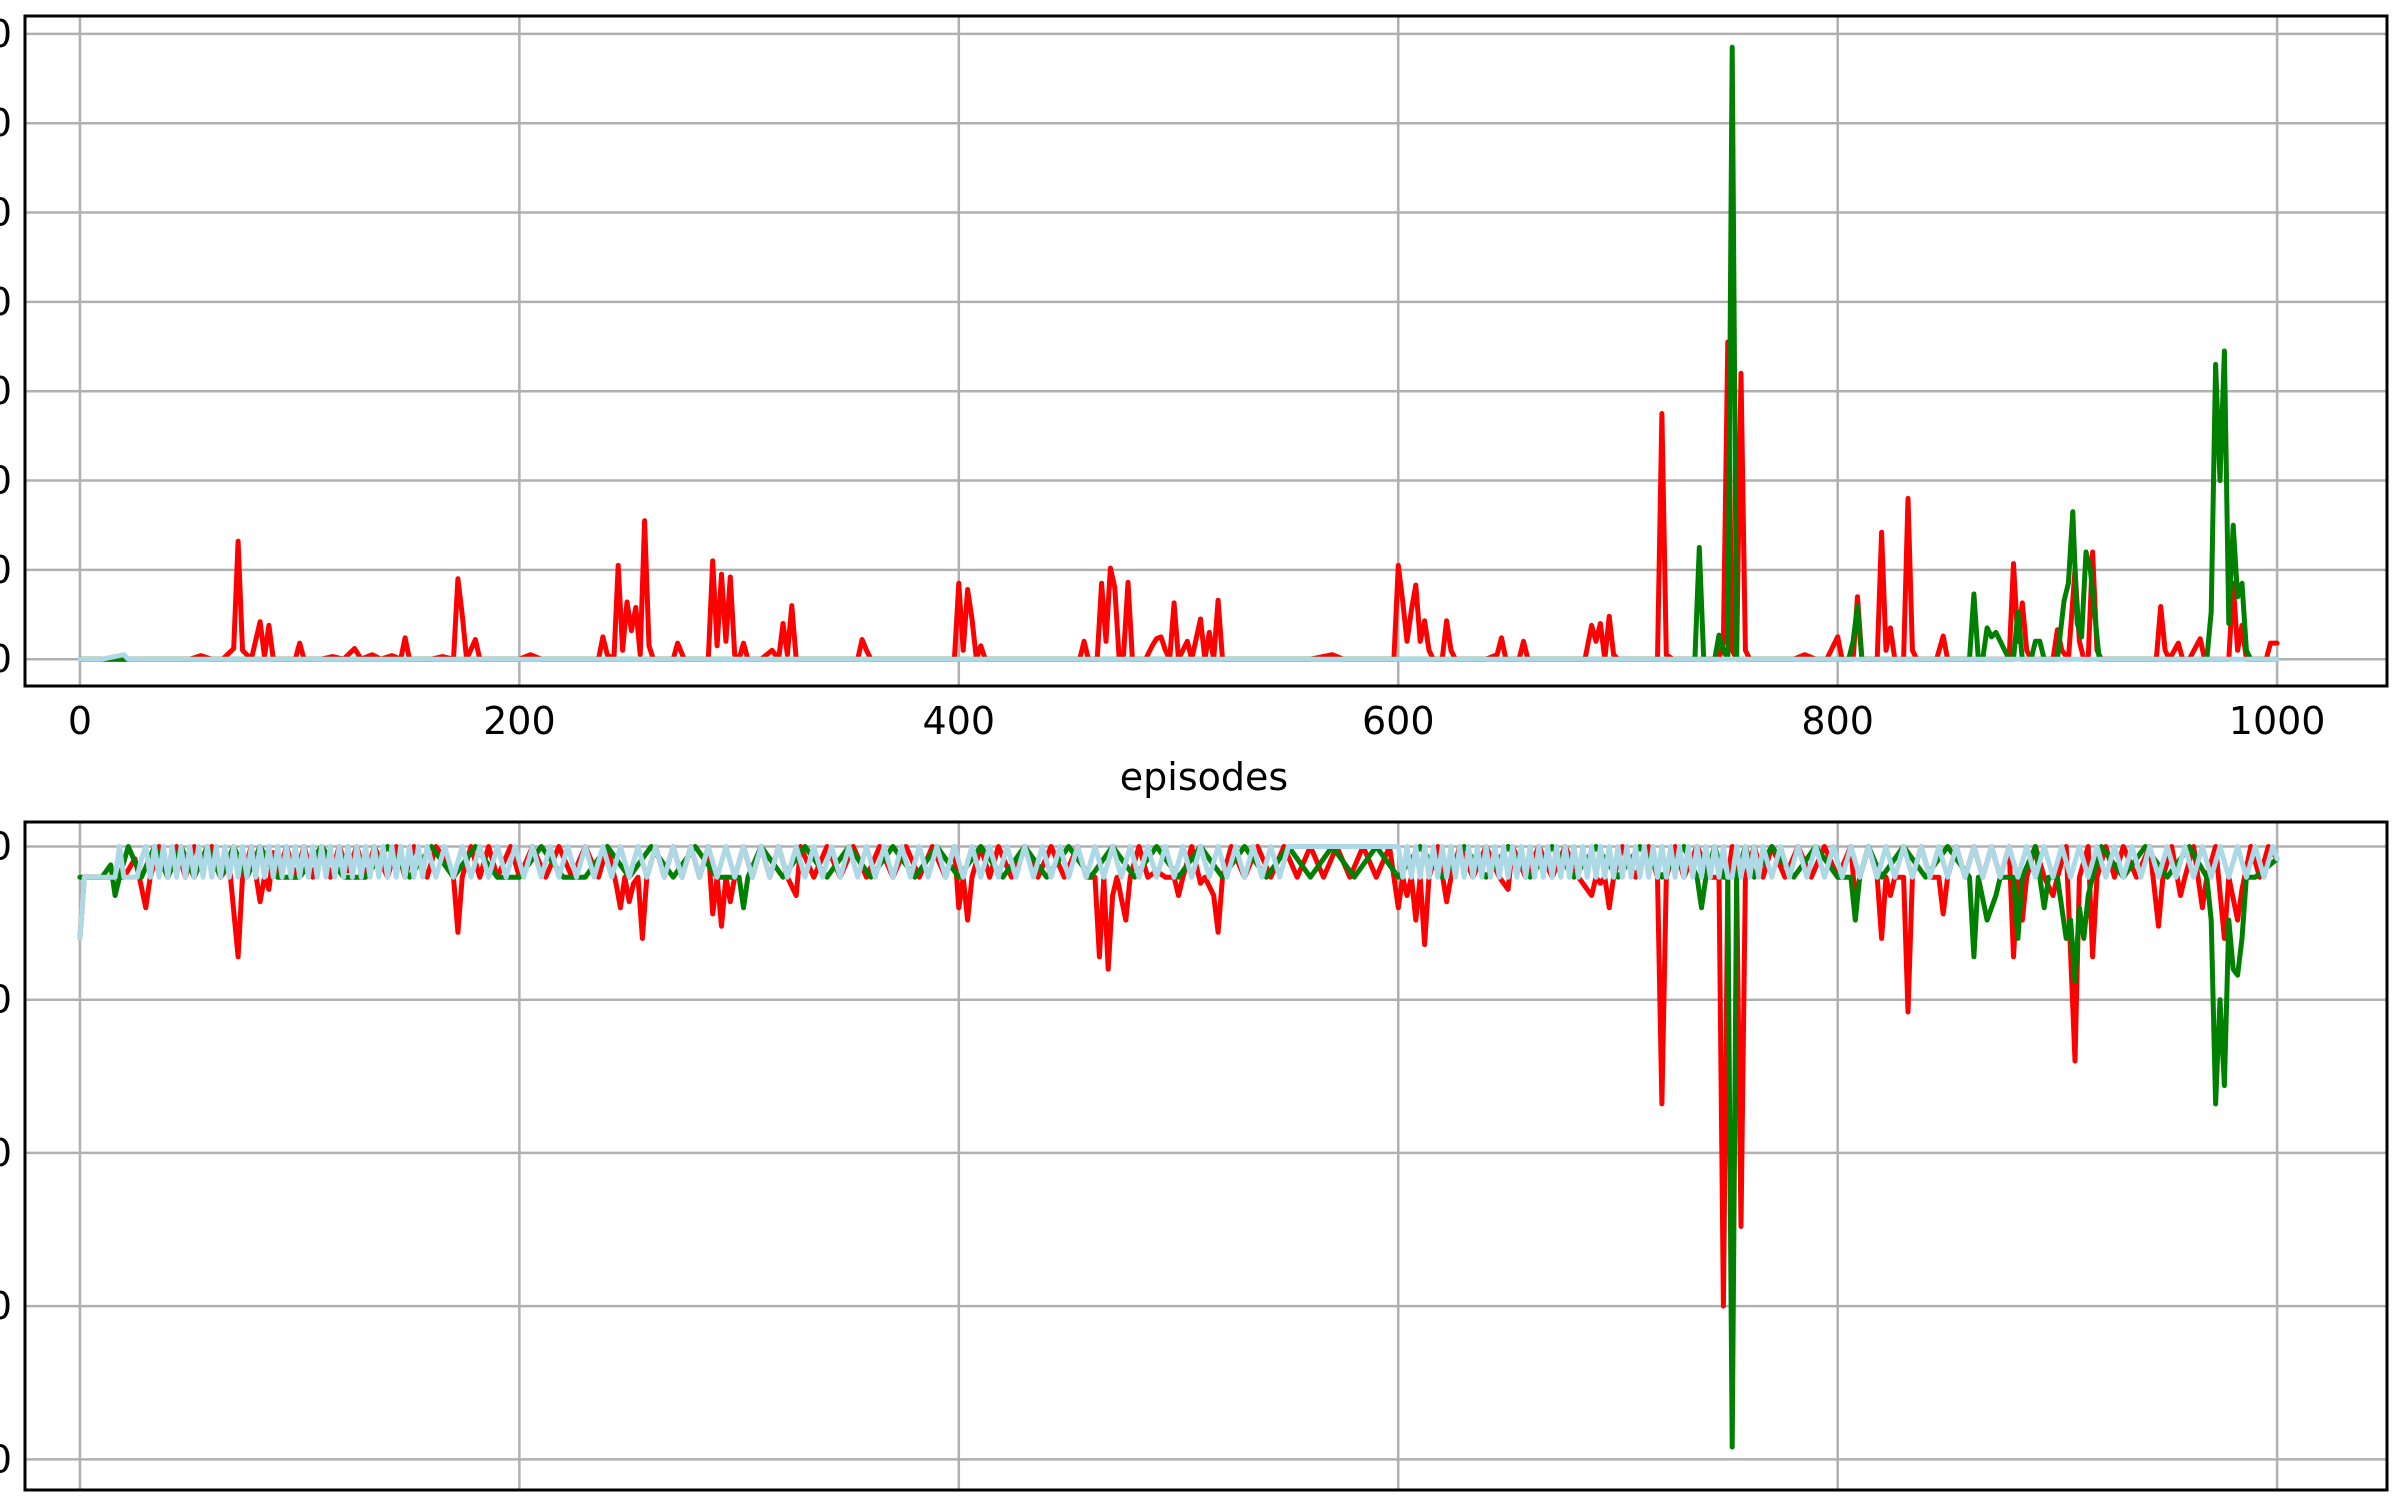 The image size is (2400, 1500). Describe the element at coordinates (959, 721) in the screenshot. I see `top-chart-xtick-label: 400` at that location.